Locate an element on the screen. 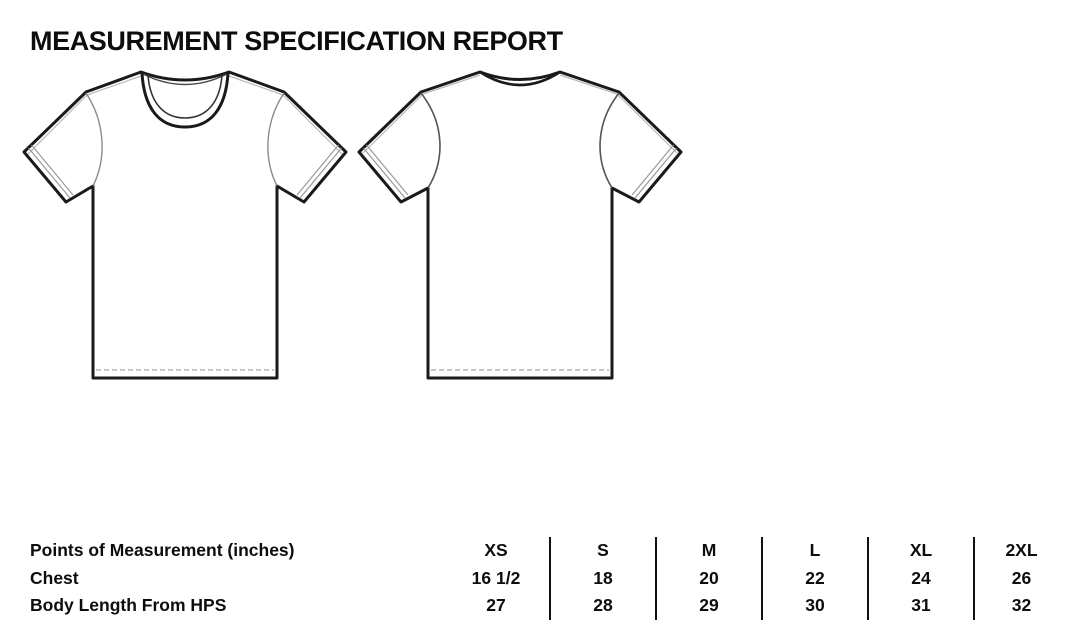  chest-value-xs: 16 1/2 is located at coordinates (496, 577).